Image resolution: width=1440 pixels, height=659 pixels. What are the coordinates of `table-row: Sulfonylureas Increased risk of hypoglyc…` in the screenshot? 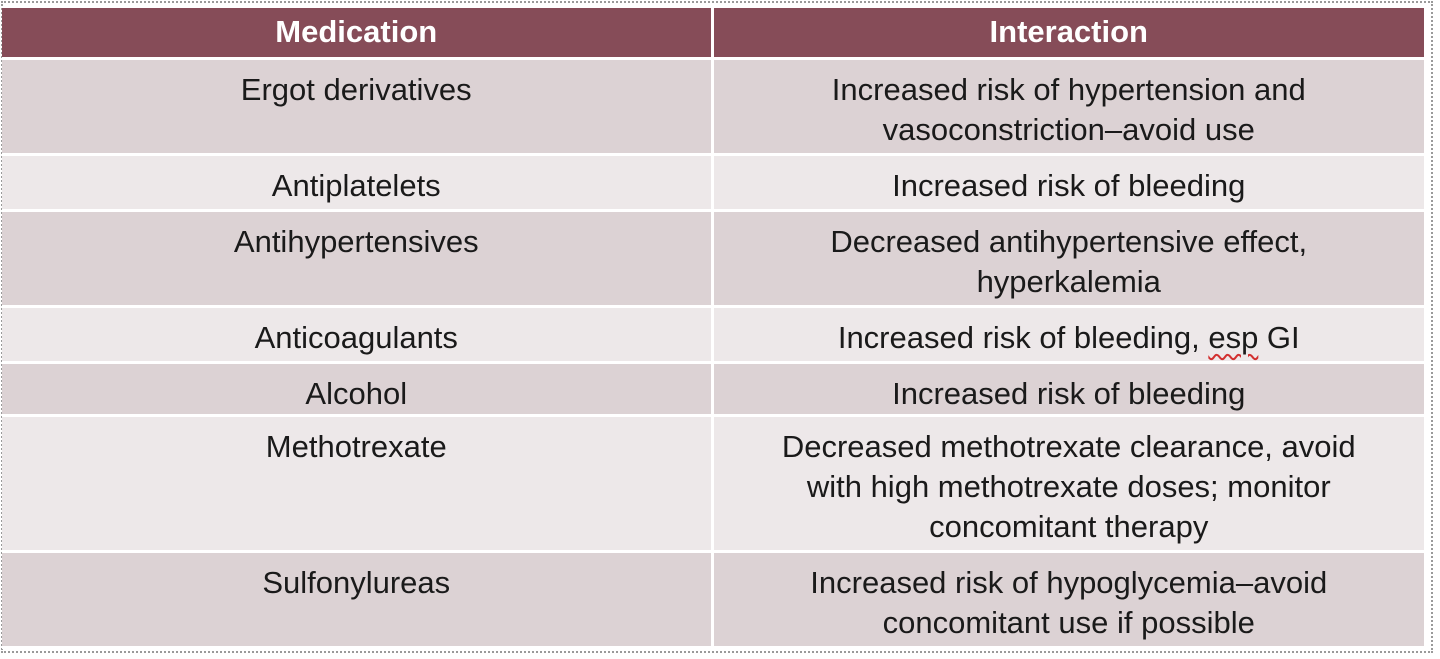 It's located at (713, 600).